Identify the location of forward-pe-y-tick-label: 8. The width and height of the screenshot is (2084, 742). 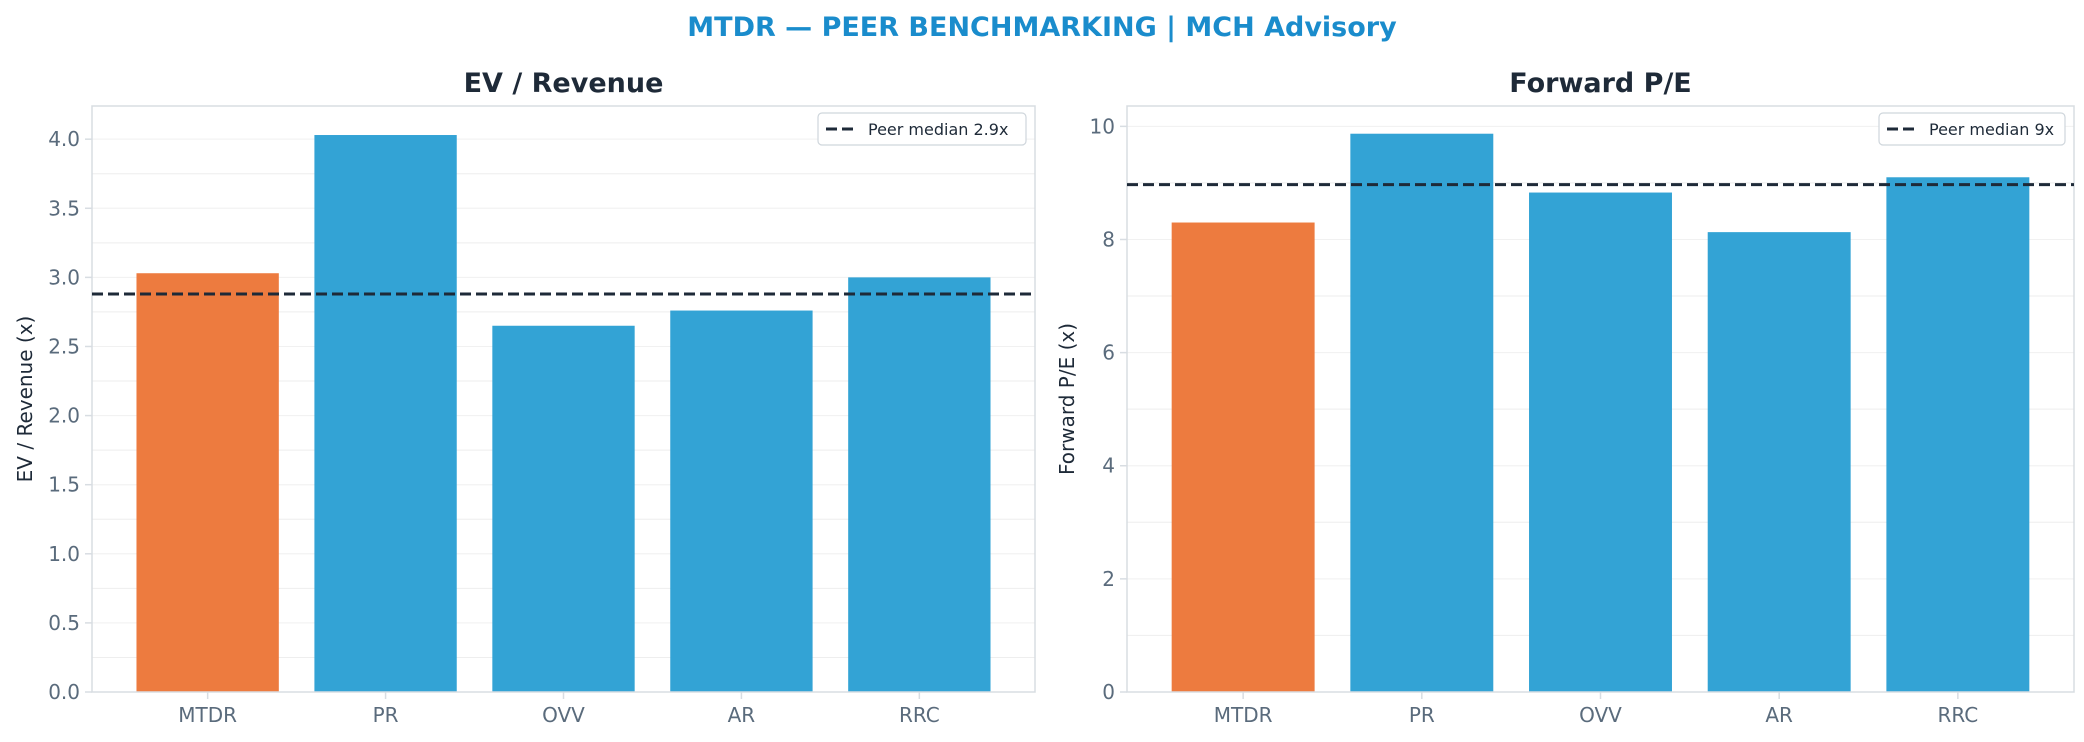
(1108, 239).